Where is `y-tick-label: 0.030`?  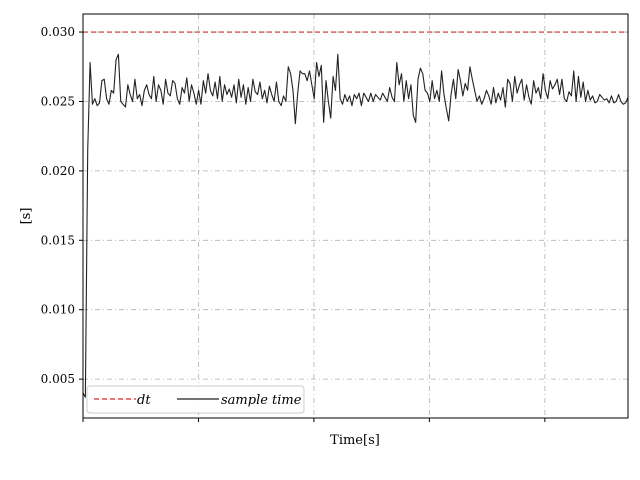
y-tick-label: 0.030 is located at coordinates (58, 32).